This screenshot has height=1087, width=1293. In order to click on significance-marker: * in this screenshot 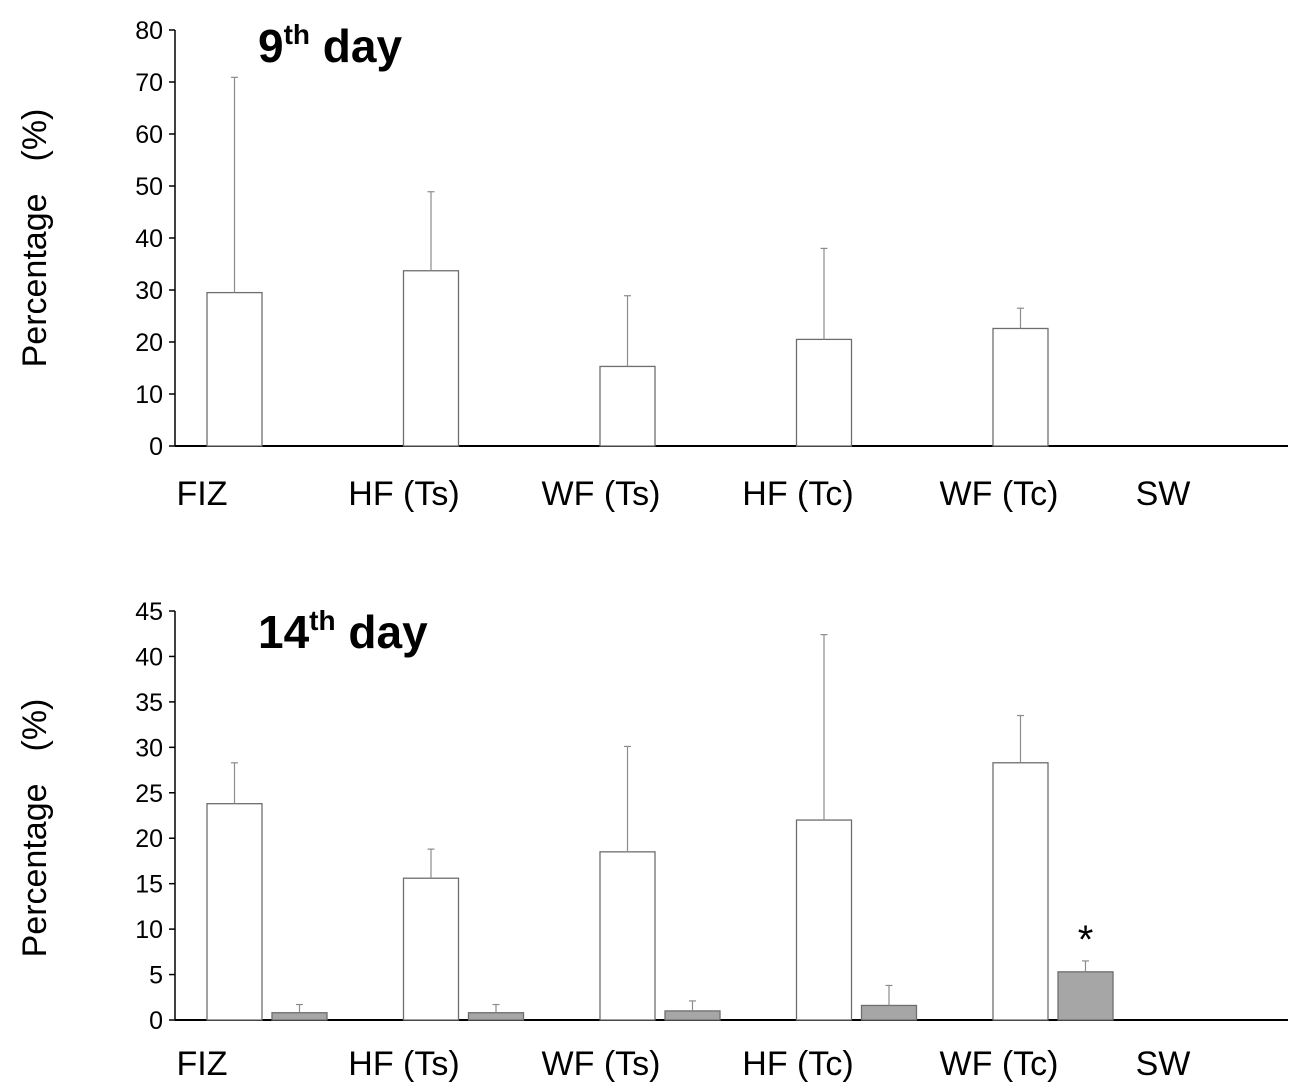, I will do `click(1086, 940)`.